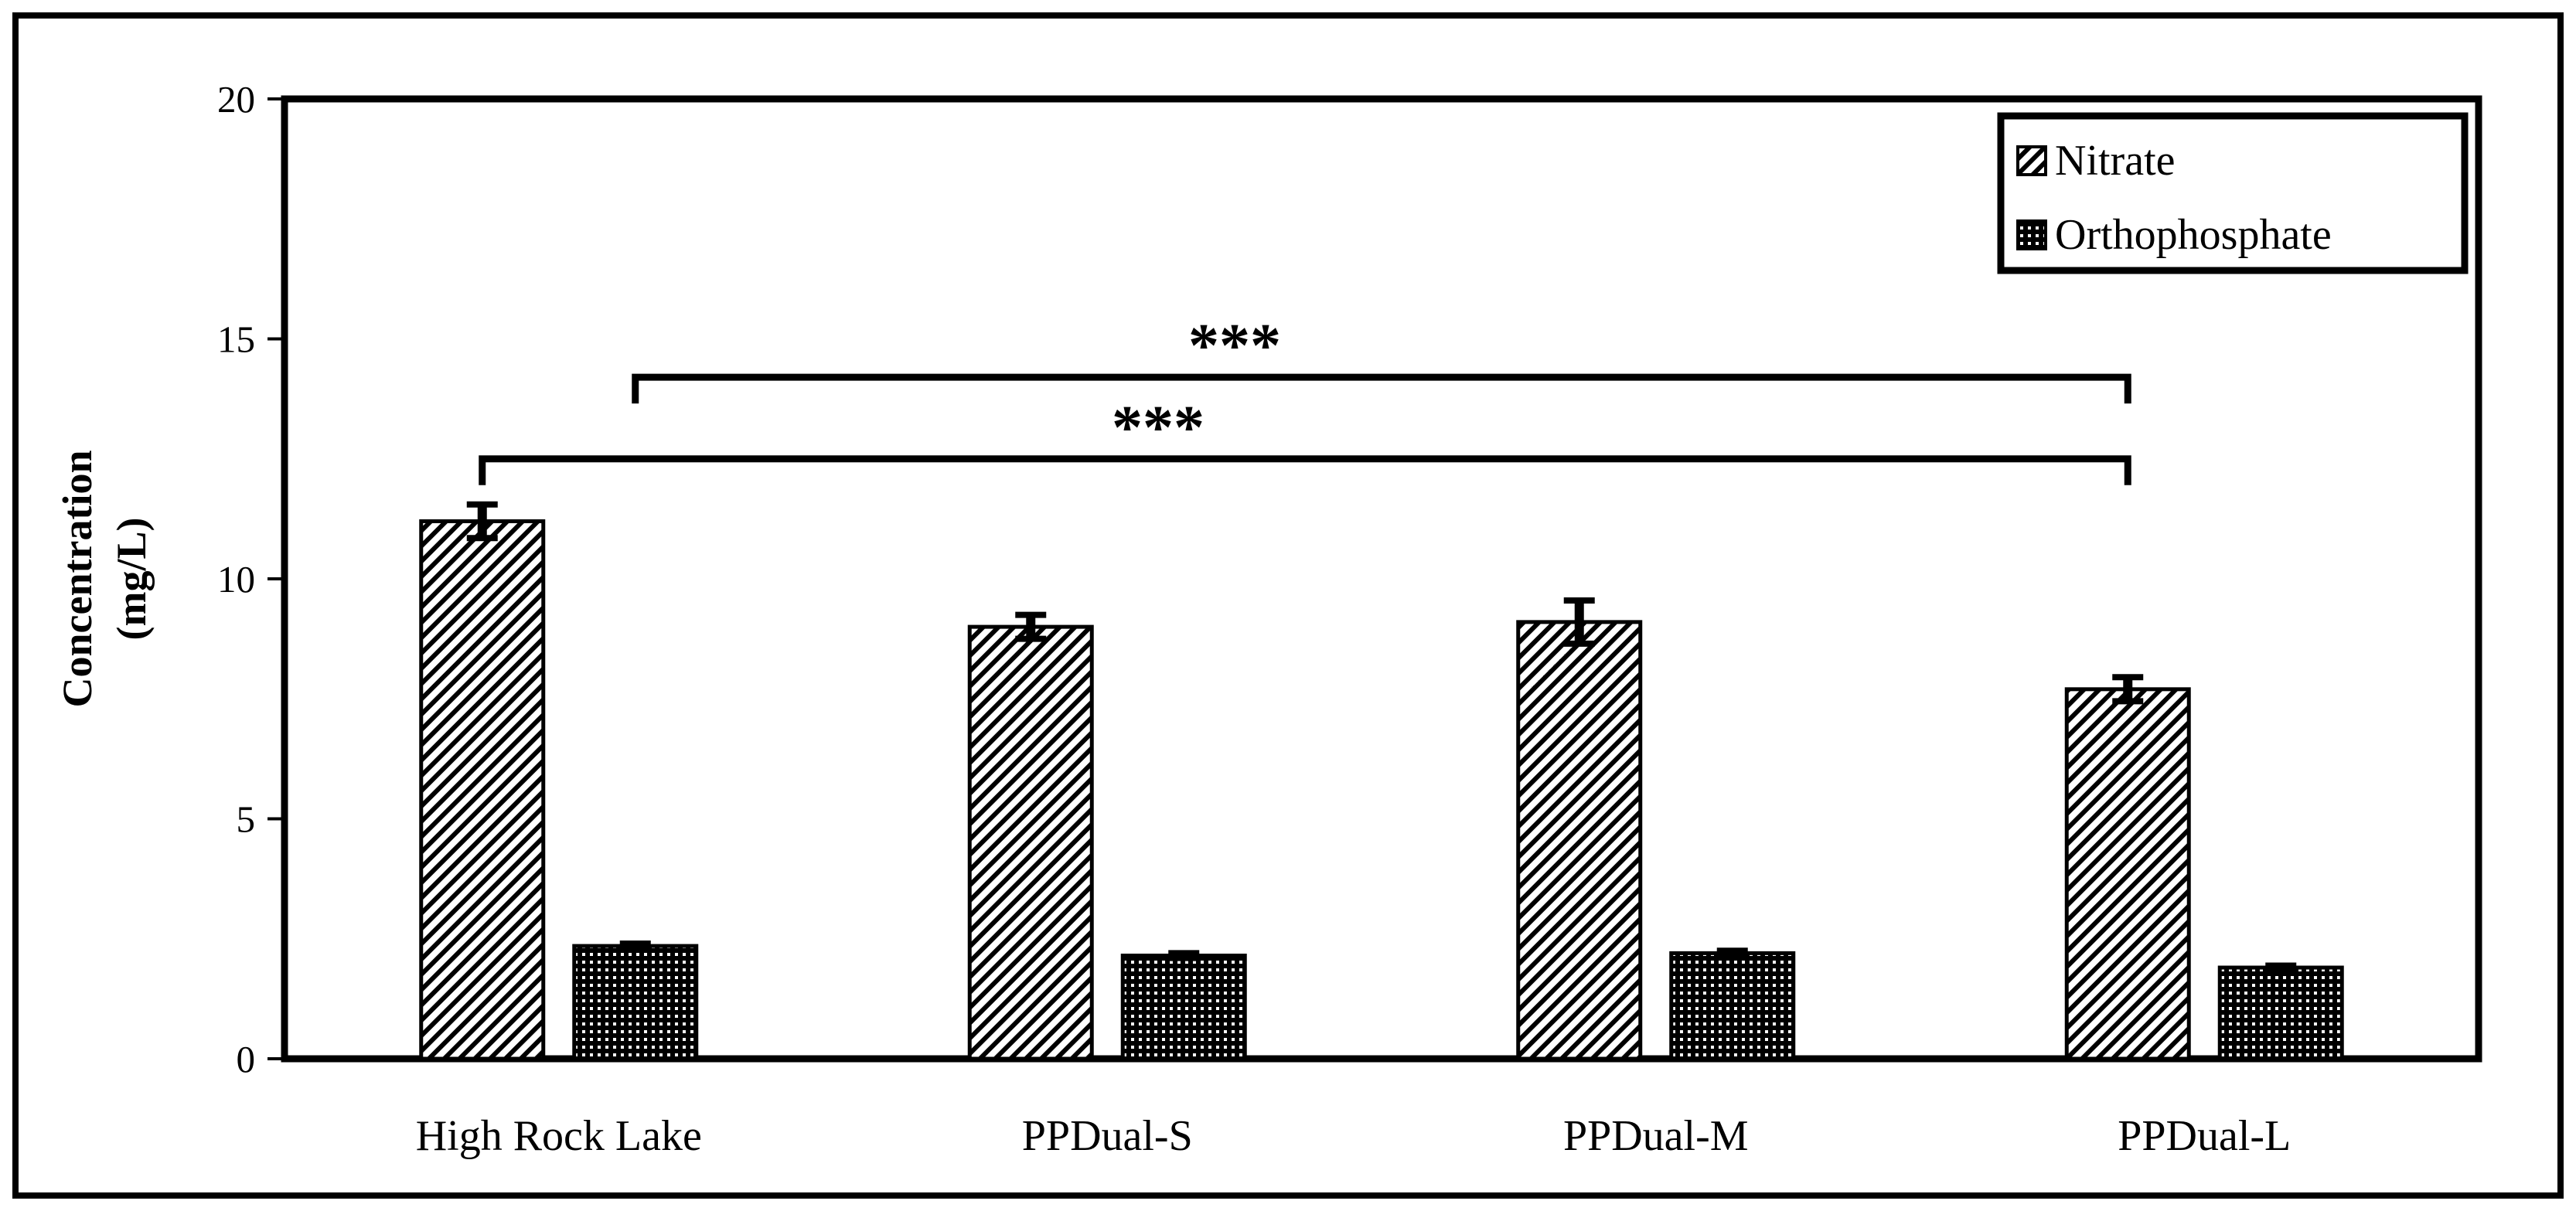  What do you see at coordinates (2204, 1136) in the screenshot?
I see `x-category-label: PPDual-L` at bounding box center [2204, 1136].